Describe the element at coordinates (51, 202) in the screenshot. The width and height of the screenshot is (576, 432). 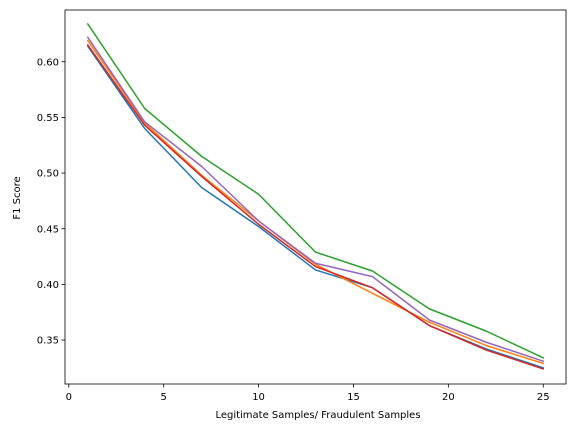
I see `y-axis: 0.35 0.40 0.45 0.50 0.55 0.60` at that location.